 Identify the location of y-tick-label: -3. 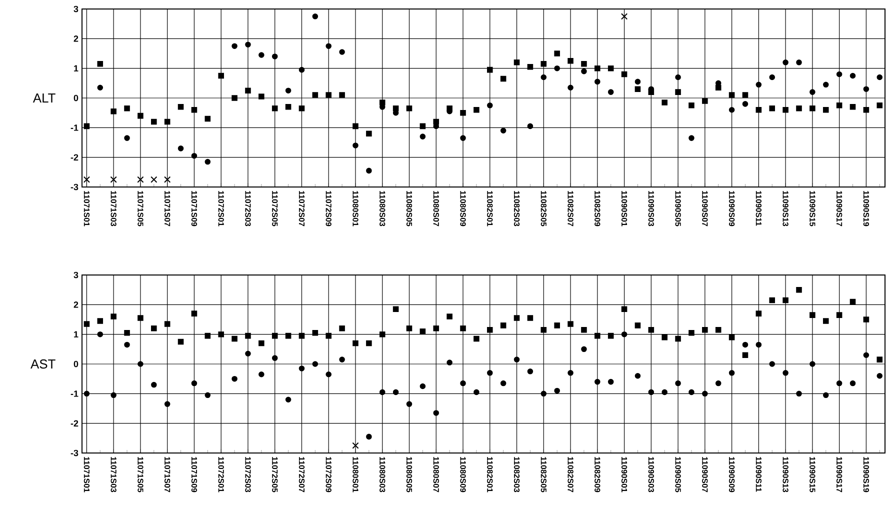
(74, 187).